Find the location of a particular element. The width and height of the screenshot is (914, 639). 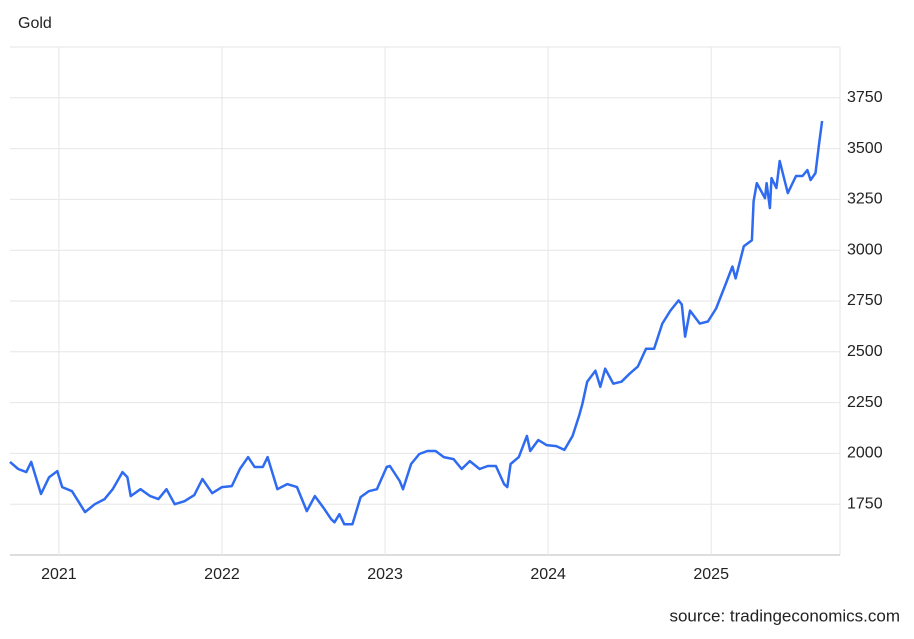

y-tick-label: 3500 is located at coordinates (865, 148).